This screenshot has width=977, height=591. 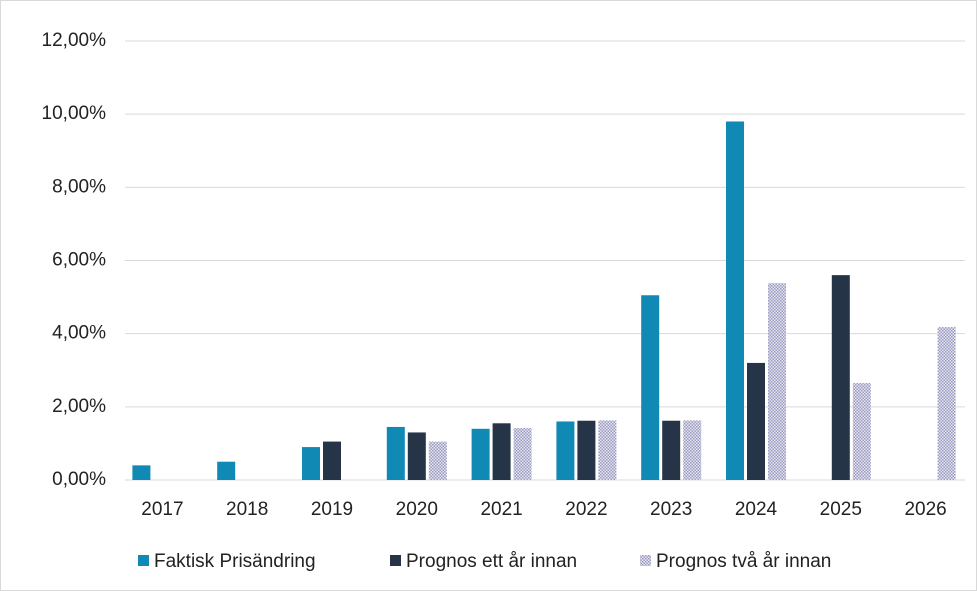 I want to click on x-tick-label: 2020, so click(x=417, y=509).